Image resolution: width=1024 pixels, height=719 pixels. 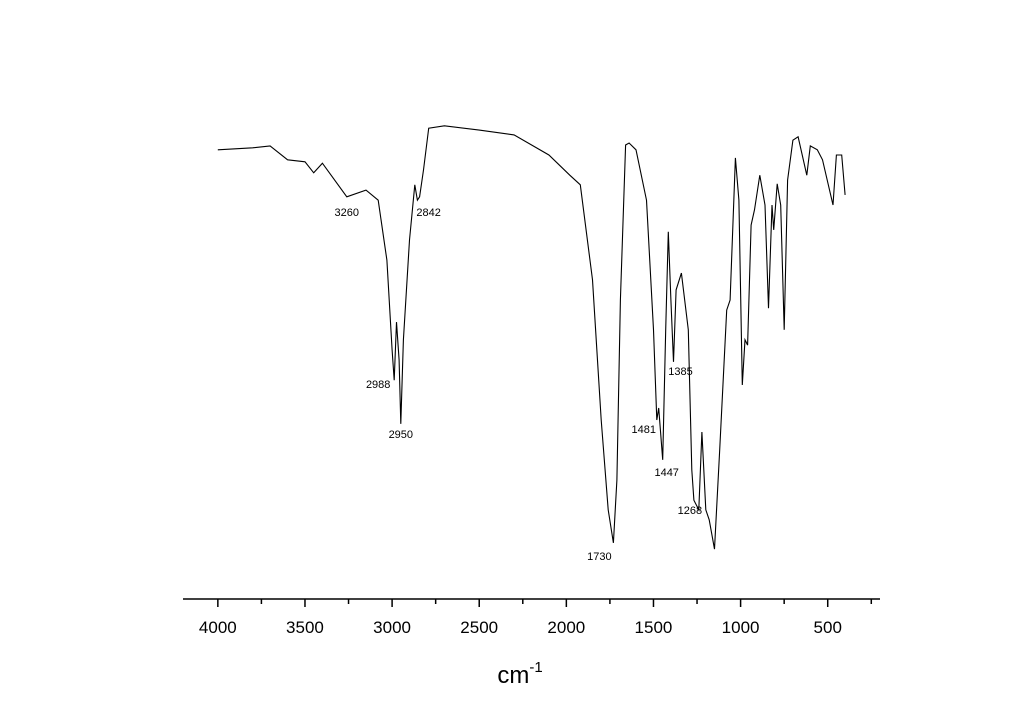 What do you see at coordinates (666, 473) in the screenshot?
I see `peak-label: 1447` at bounding box center [666, 473].